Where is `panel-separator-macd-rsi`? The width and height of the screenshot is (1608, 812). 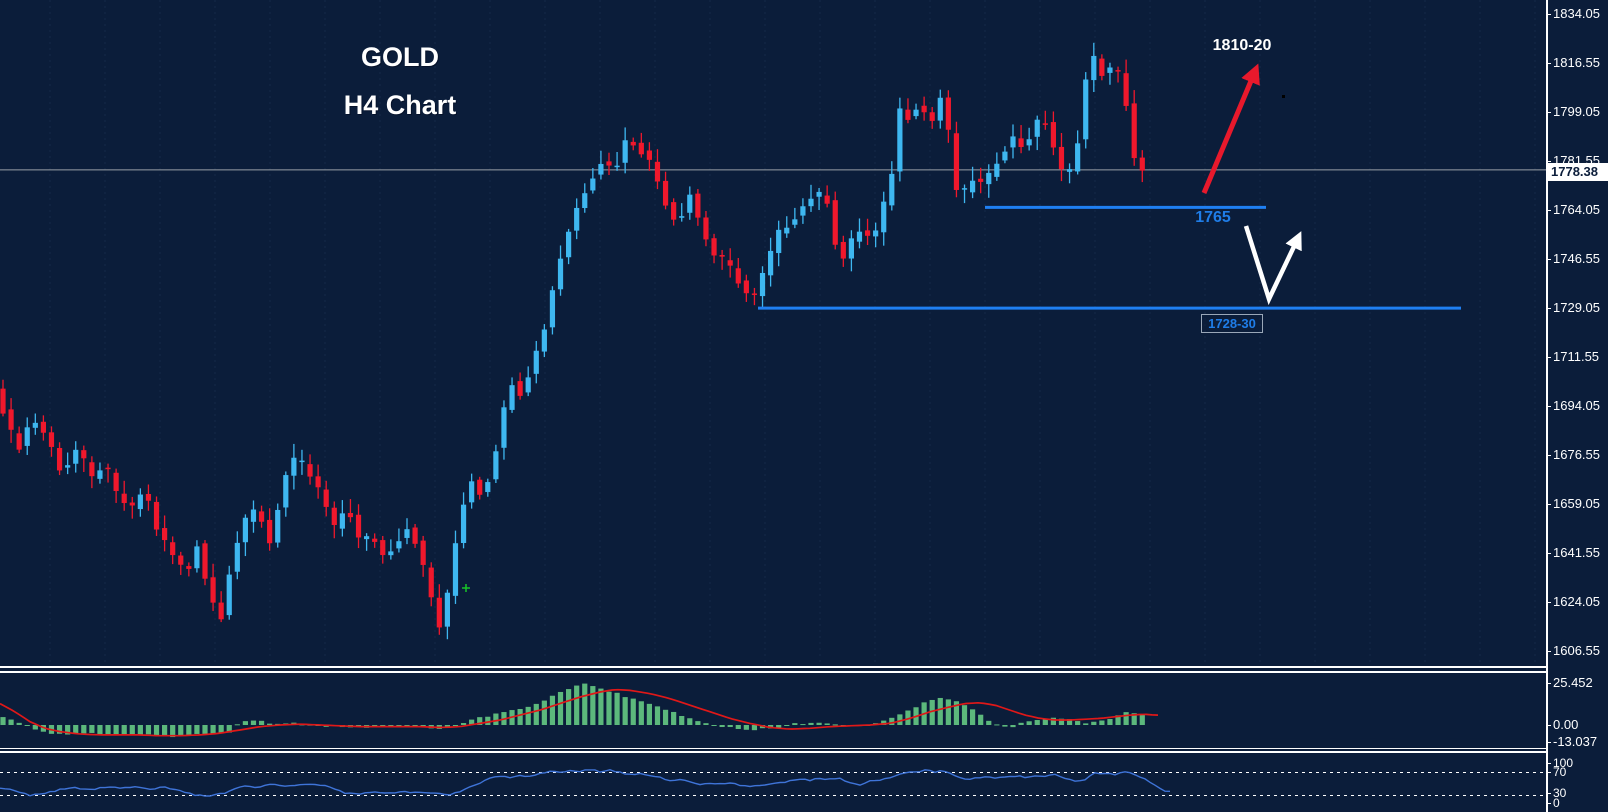 panel-separator-macd-rsi is located at coordinates (773, 748).